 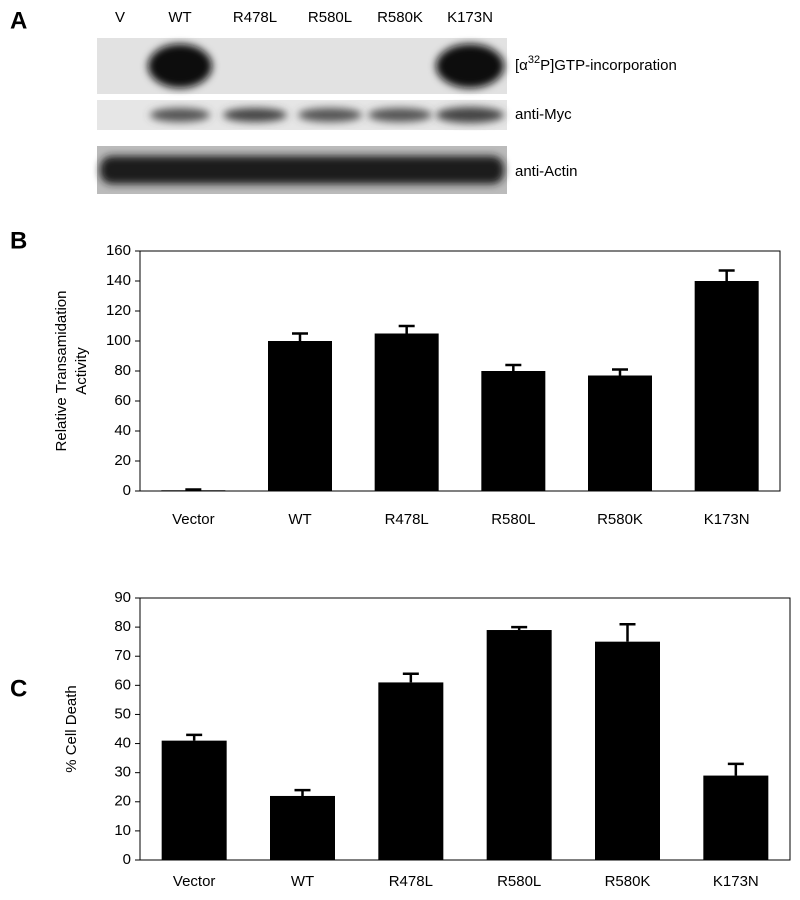 I want to click on row-label-sup: 32, so click(x=534, y=60).